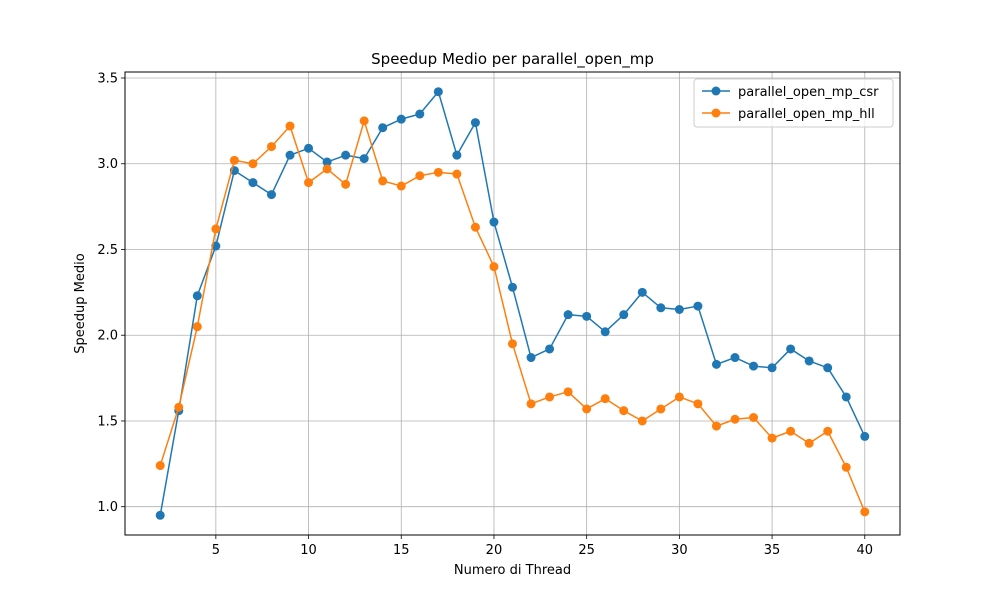  Describe the element at coordinates (308, 550) in the screenshot. I see `x-tick-label: 10` at that location.